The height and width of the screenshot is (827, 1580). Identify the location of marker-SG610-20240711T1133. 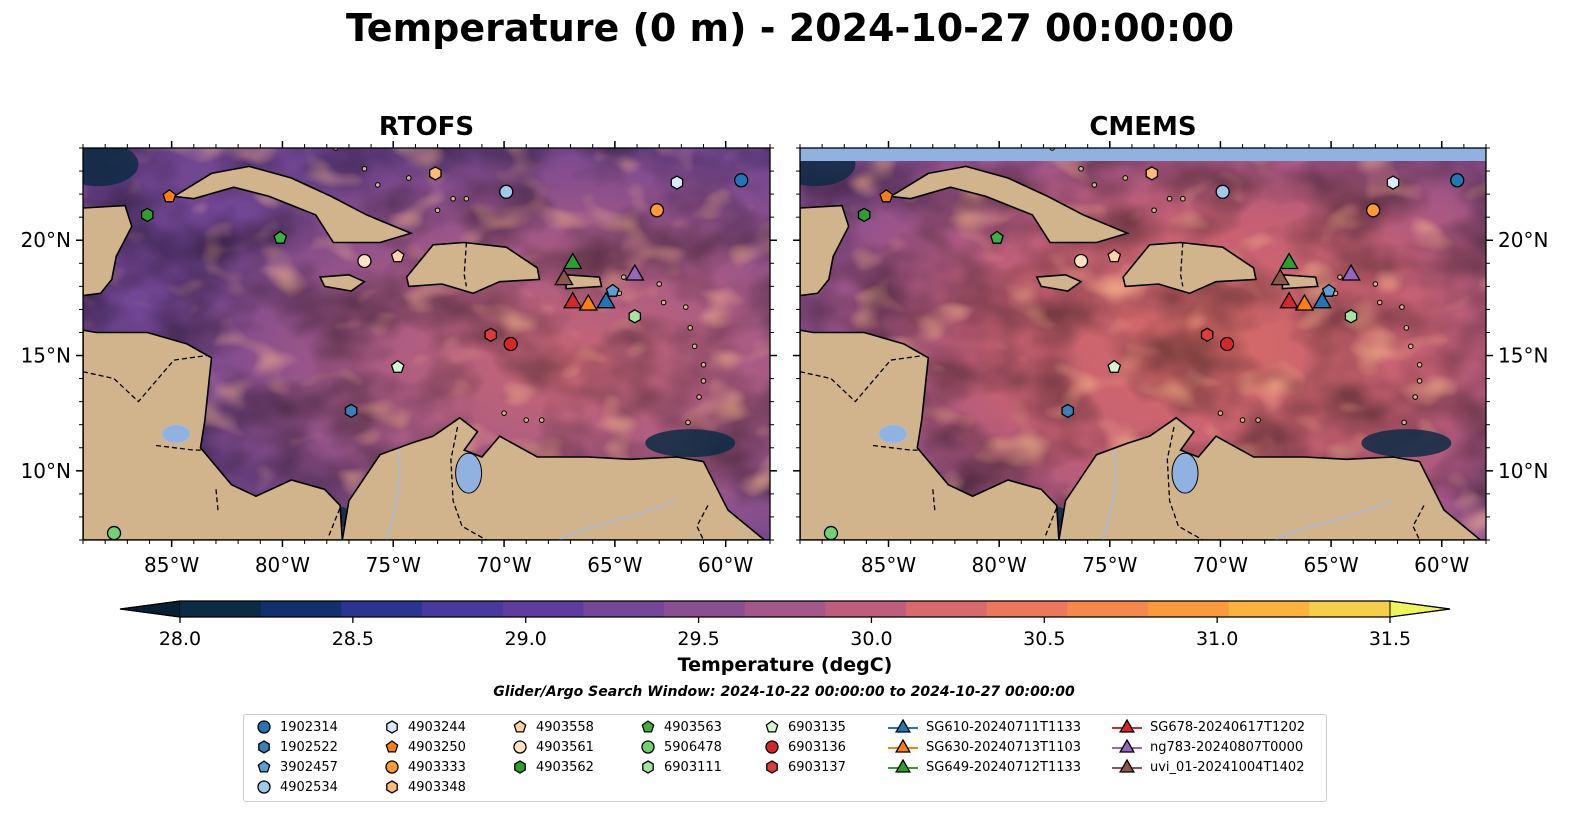
(1322, 300).